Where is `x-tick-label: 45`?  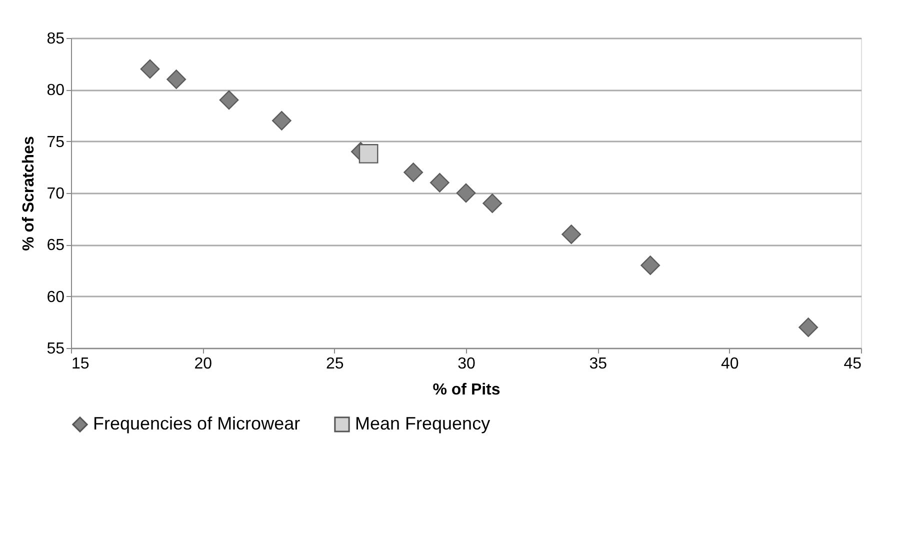
x-tick-label: 45 is located at coordinates (853, 364).